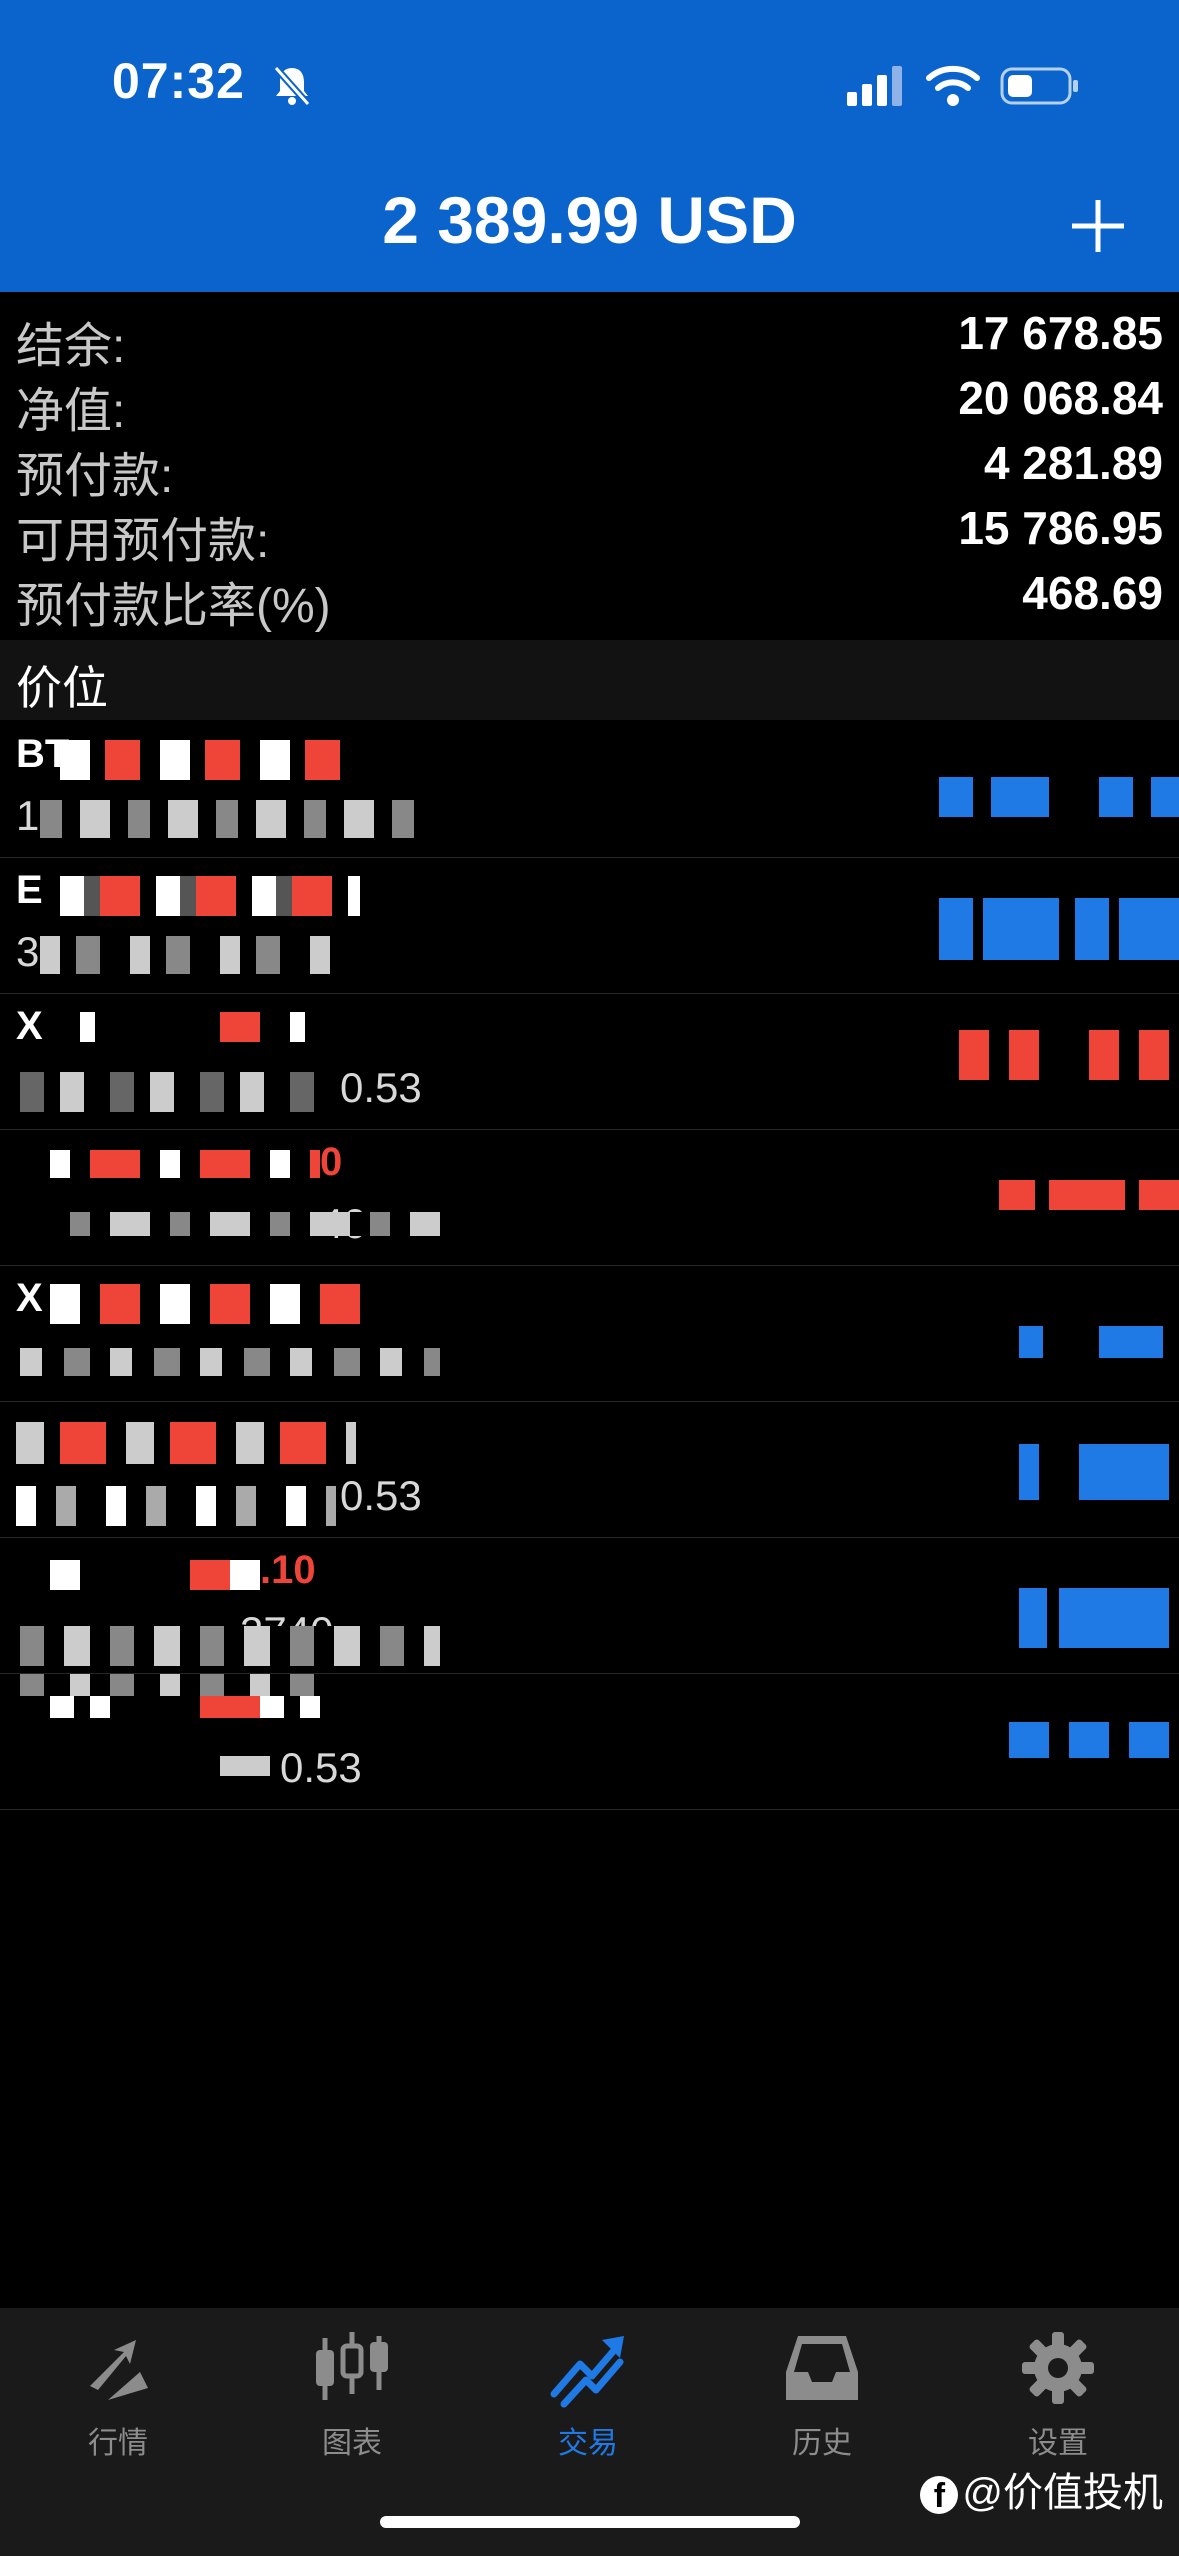 This screenshot has height=2556, width=1179. I want to click on summary-label: 结余:, so click(71, 346).